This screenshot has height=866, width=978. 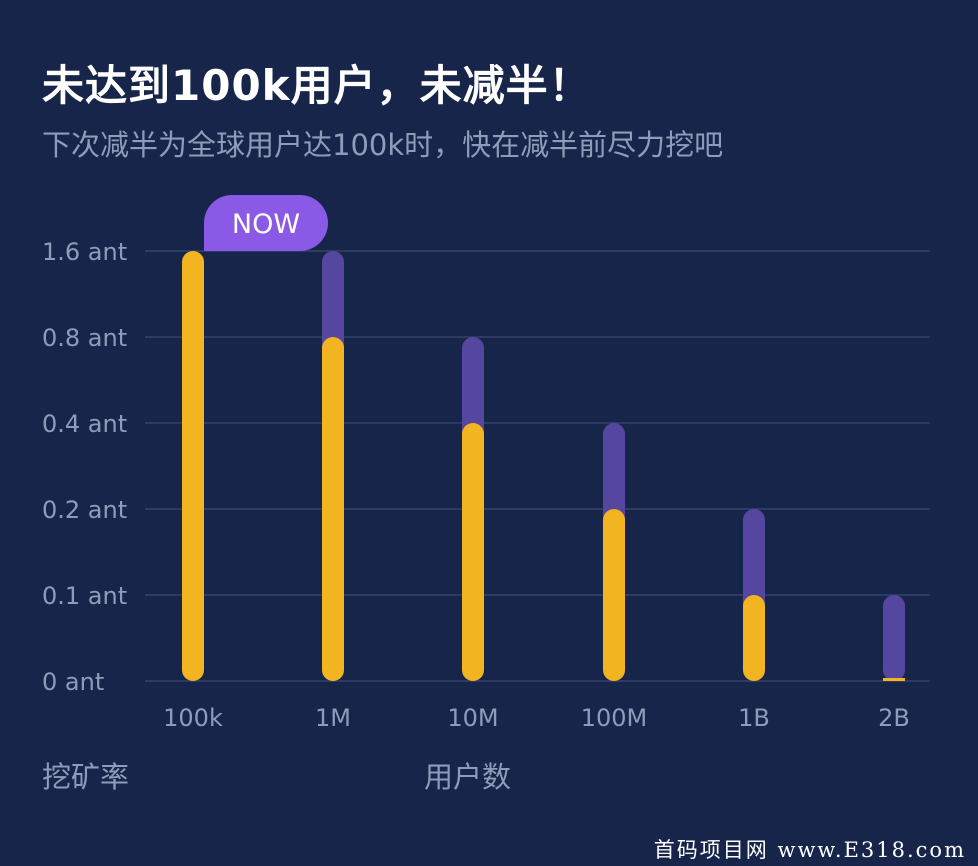 What do you see at coordinates (894, 638) in the screenshot?
I see `bar-previous-rate` at bounding box center [894, 638].